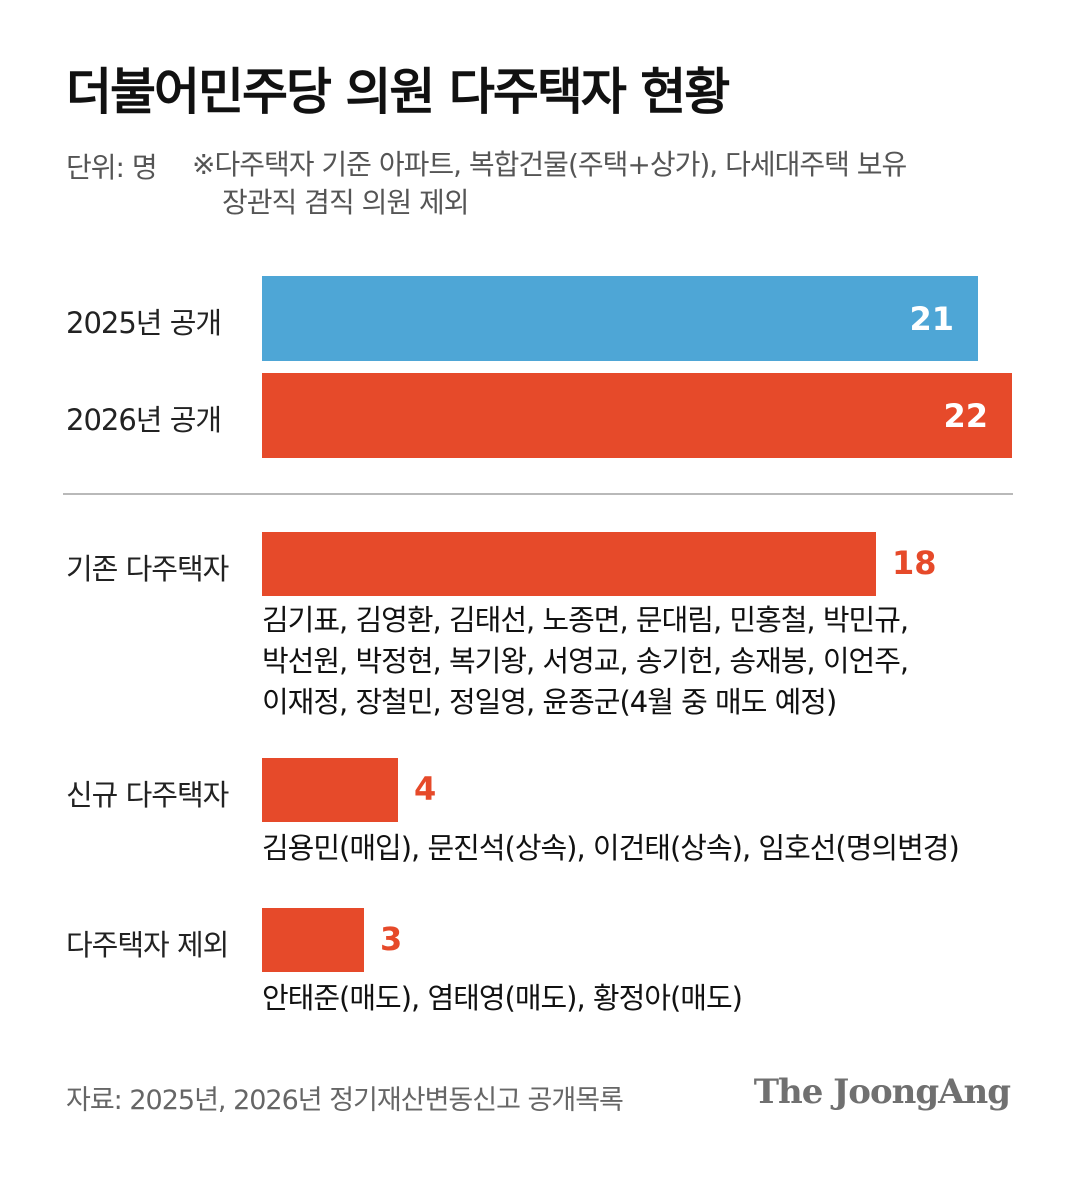  I want to click on value-label: 18, so click(914, 563).